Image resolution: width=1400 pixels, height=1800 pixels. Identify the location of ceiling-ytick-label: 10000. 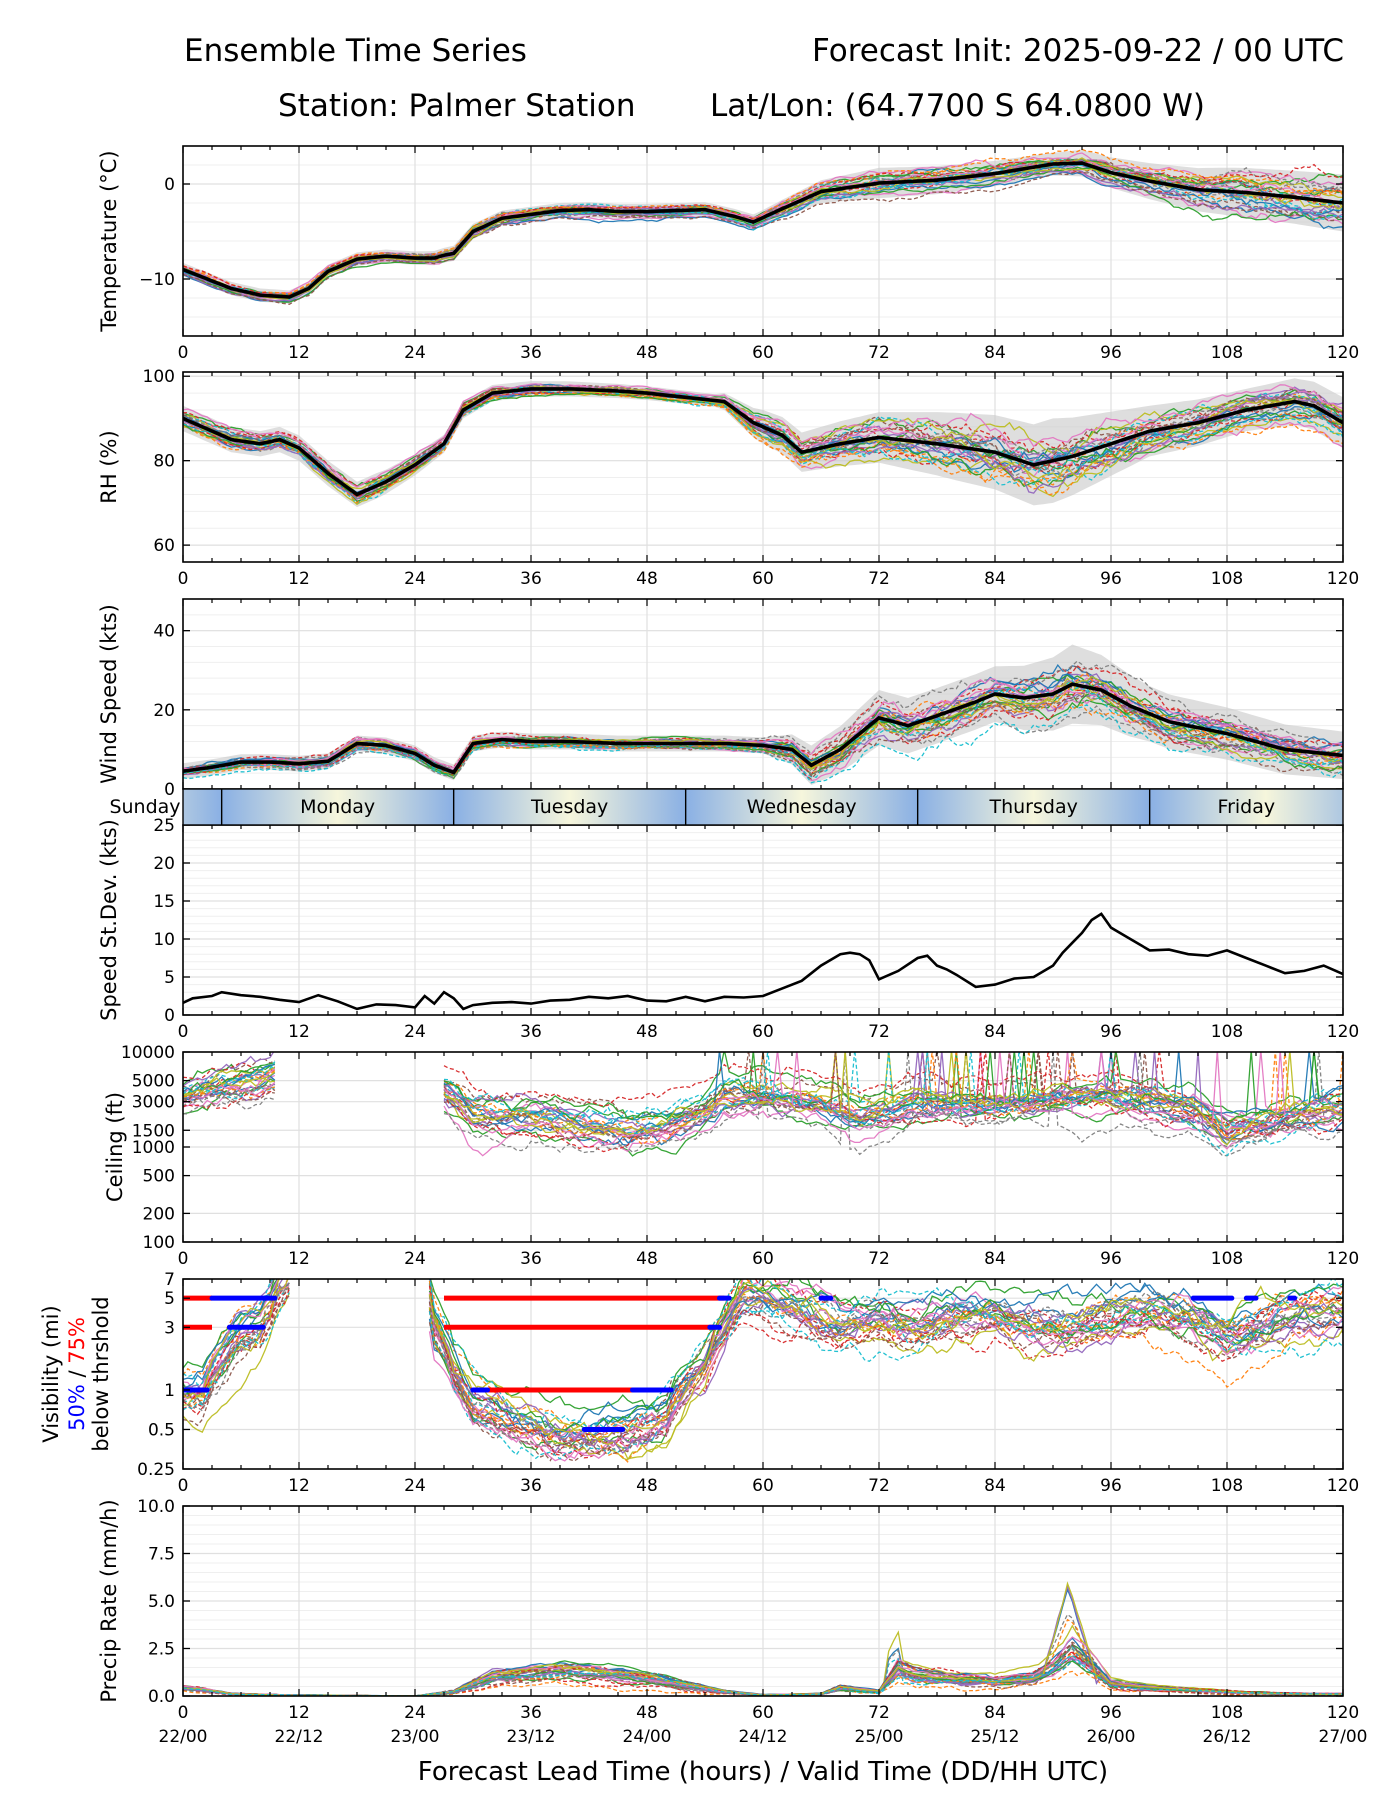
(148, 1053).